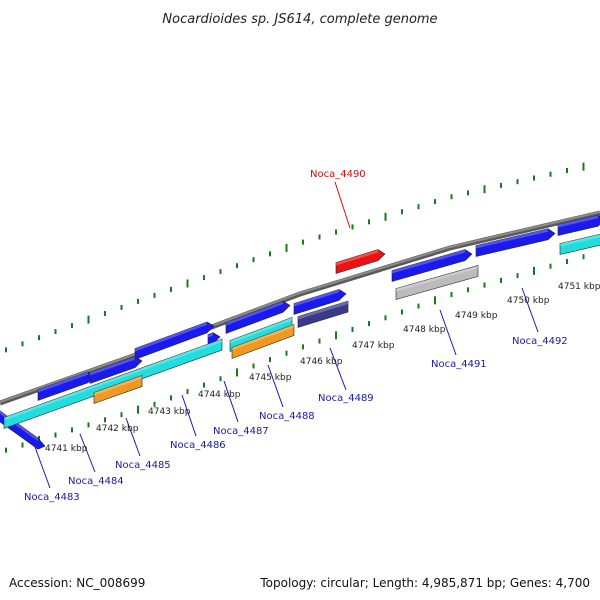 This screenshot has height=600, width=600. I want to click on gene-label: Noca_4485, so click(143, 465).